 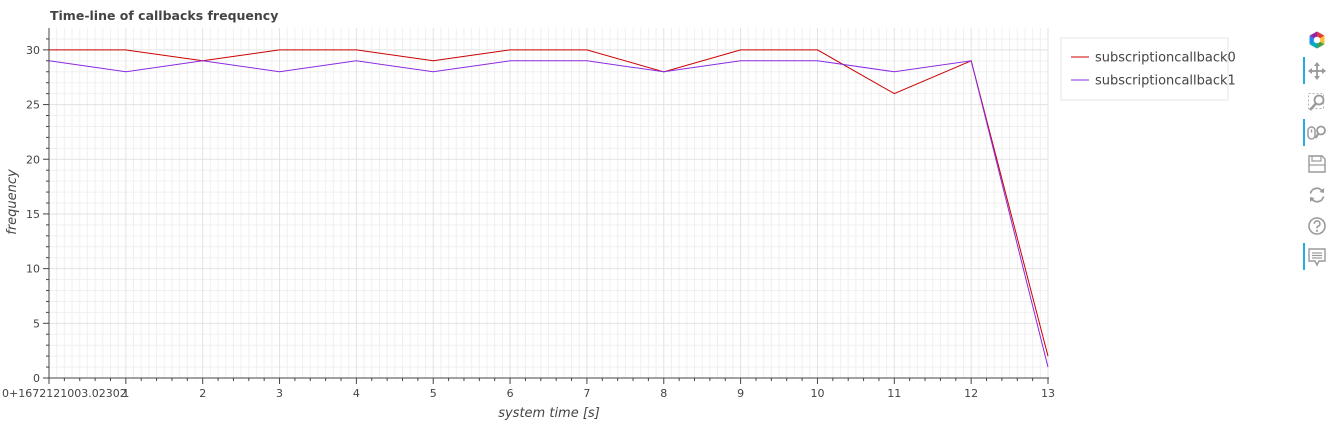 I want to click on x-tick-label: 12, so click(x=971, y=393).